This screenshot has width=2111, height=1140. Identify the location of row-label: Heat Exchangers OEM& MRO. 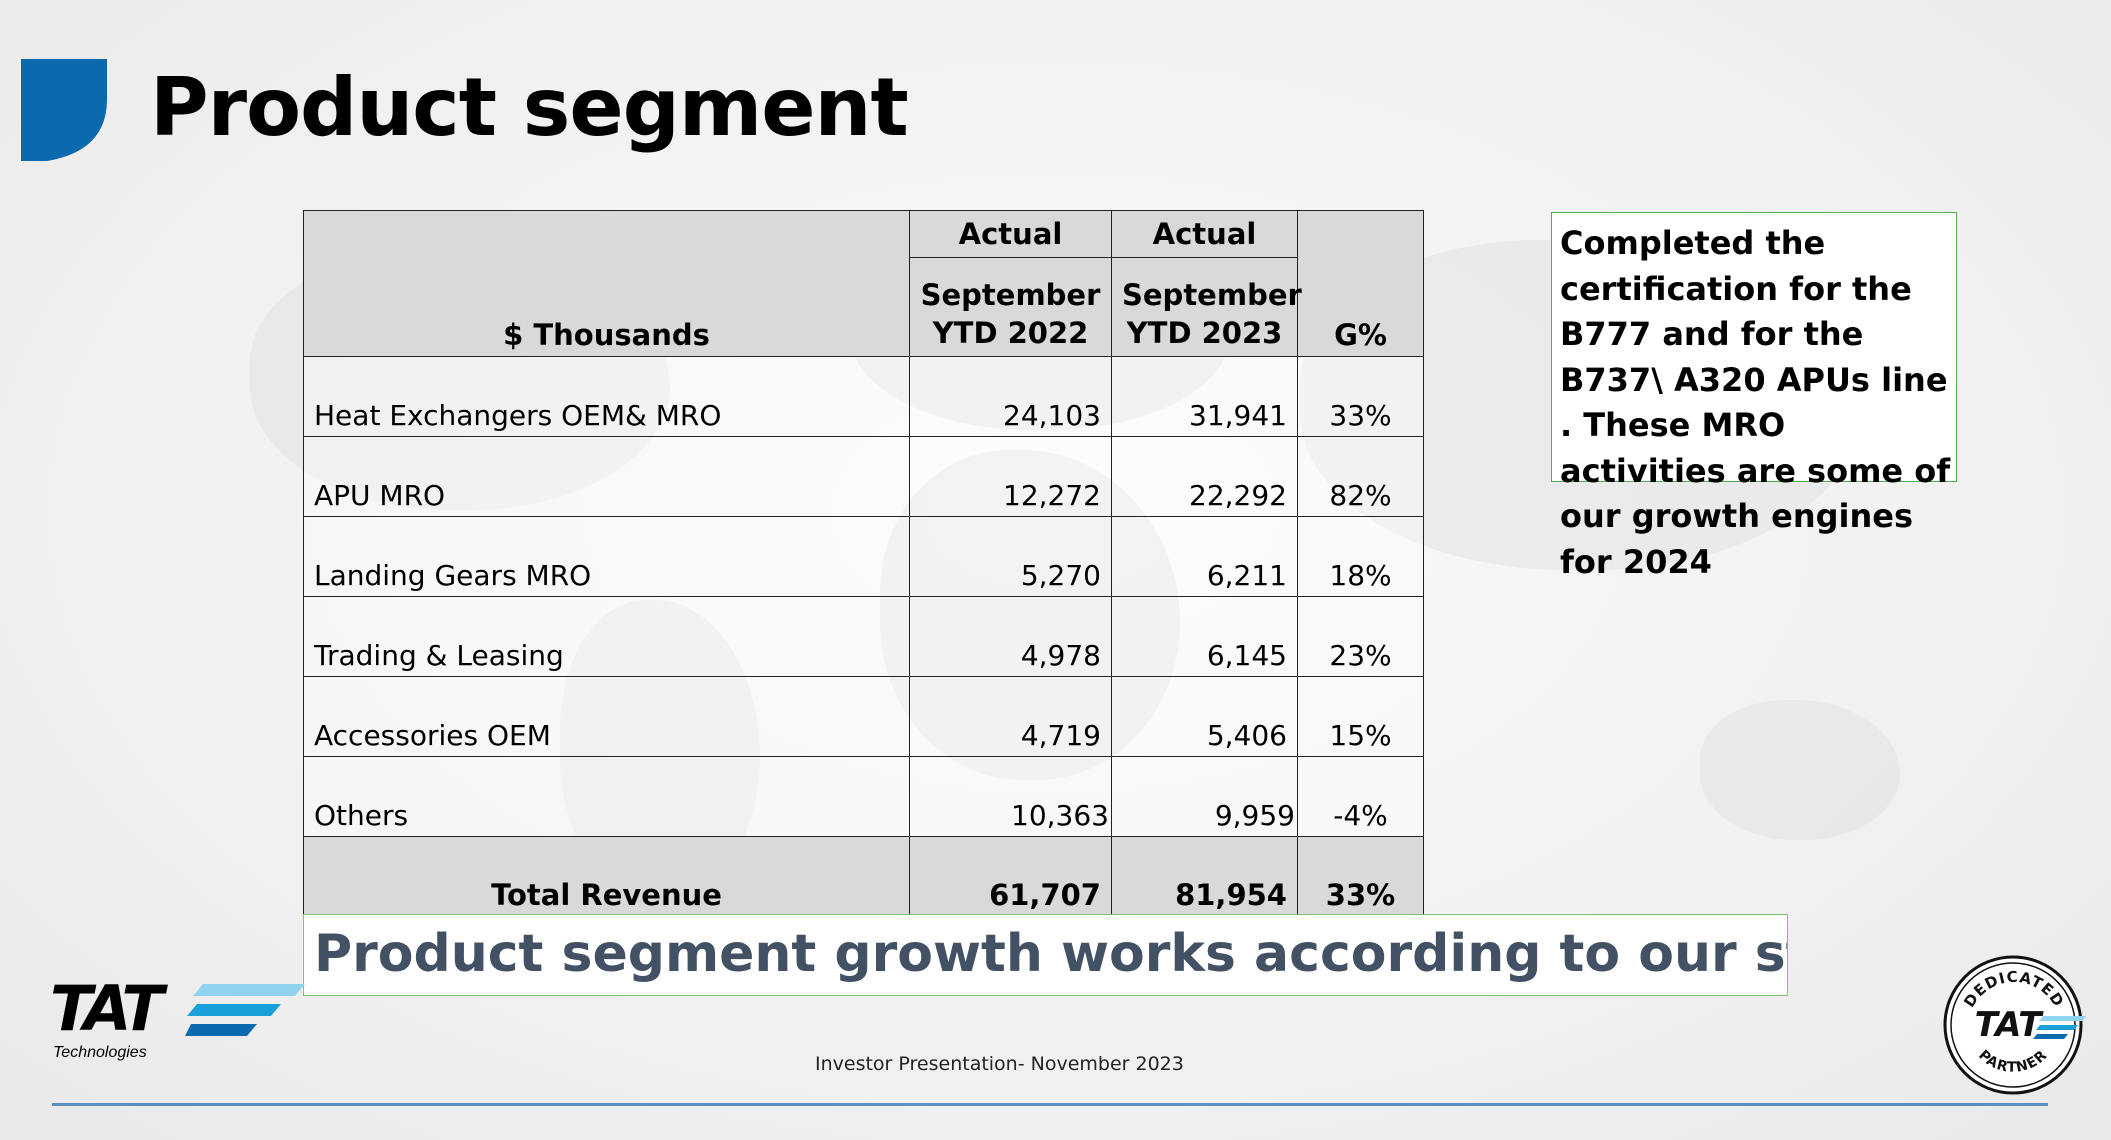
(606, 396).